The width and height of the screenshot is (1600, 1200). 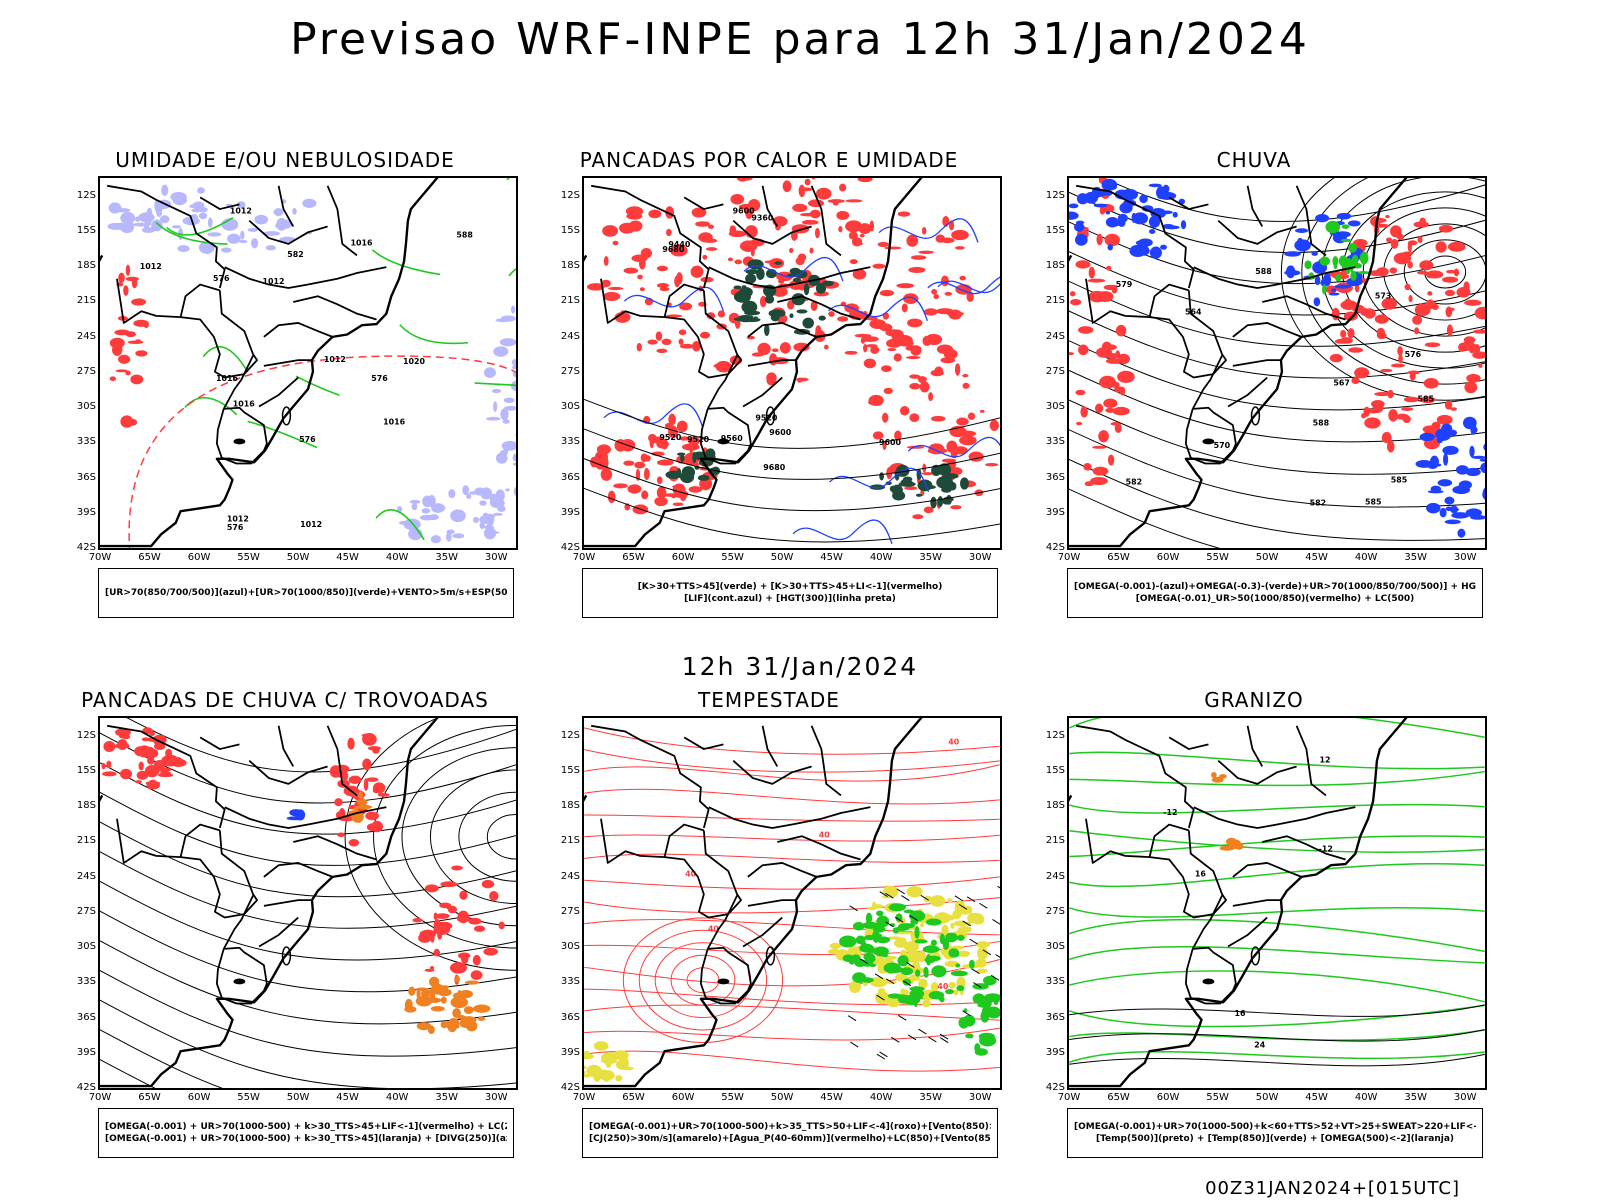 I want to click on longitude-label: 70W, so click(x=1069, y=1097).